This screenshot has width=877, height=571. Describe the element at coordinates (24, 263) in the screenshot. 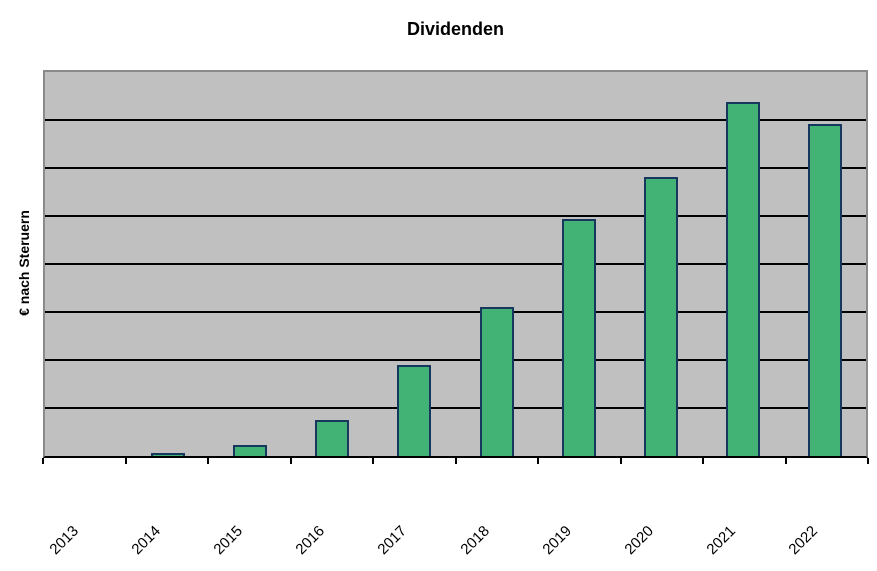

I see `y-axis-title: € nach Steruern` at that location.